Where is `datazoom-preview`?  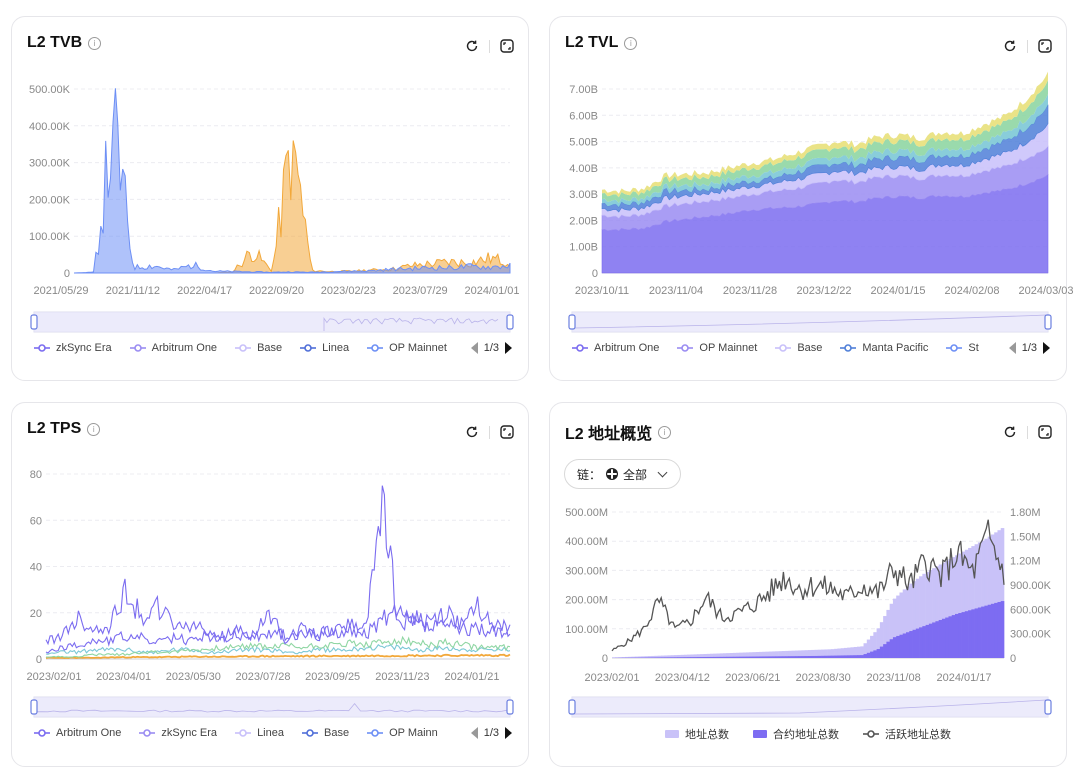 datazoom-preview is located at coordinates (411, 323).